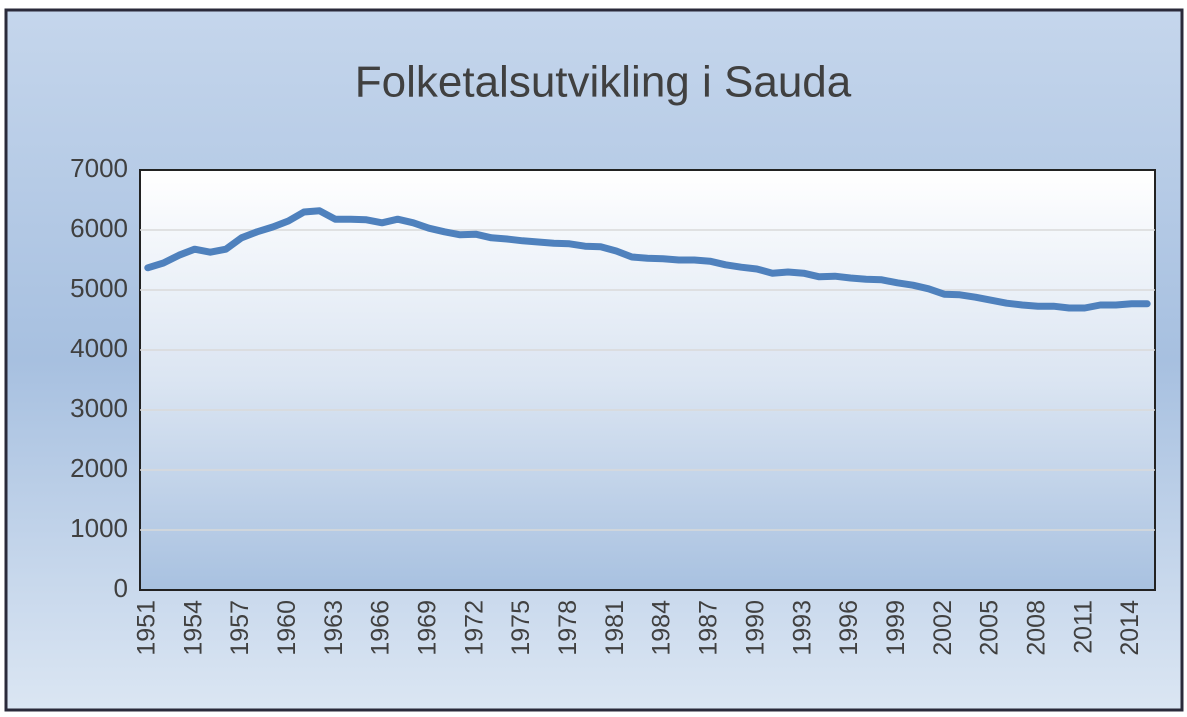 This screenshot has height=717, width=1187. I want to click on x-tick-label: 1960, so click(287, 628).